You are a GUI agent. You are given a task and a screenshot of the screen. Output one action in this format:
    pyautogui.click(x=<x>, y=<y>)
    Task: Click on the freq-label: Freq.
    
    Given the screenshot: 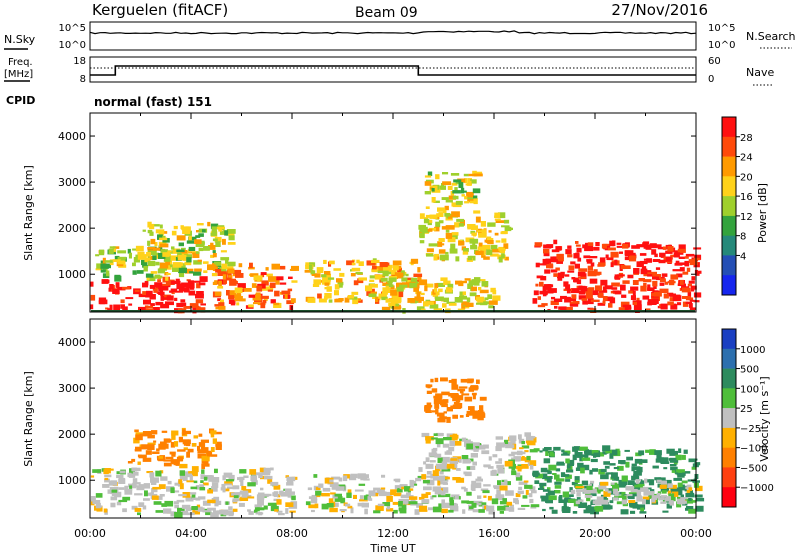 What is the action you would take?
    pyautogui.click(x=20, y=62)
    